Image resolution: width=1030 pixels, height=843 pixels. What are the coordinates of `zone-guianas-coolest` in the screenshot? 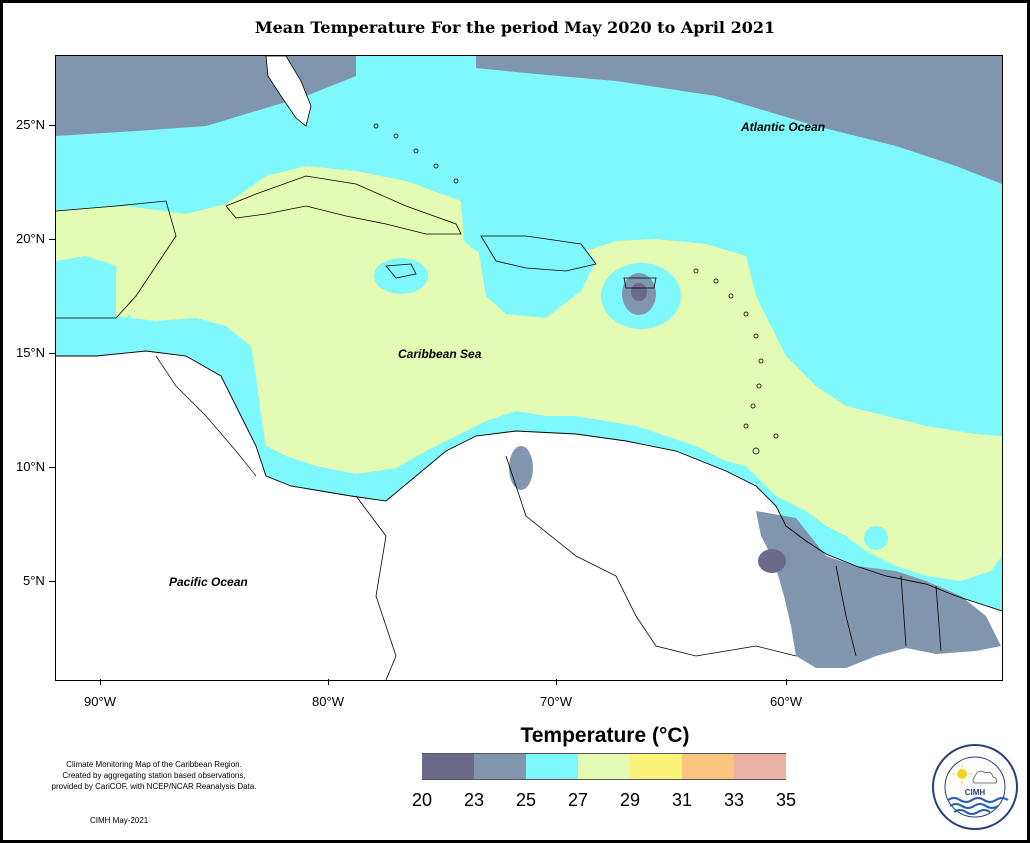 It's located at (772, 561).